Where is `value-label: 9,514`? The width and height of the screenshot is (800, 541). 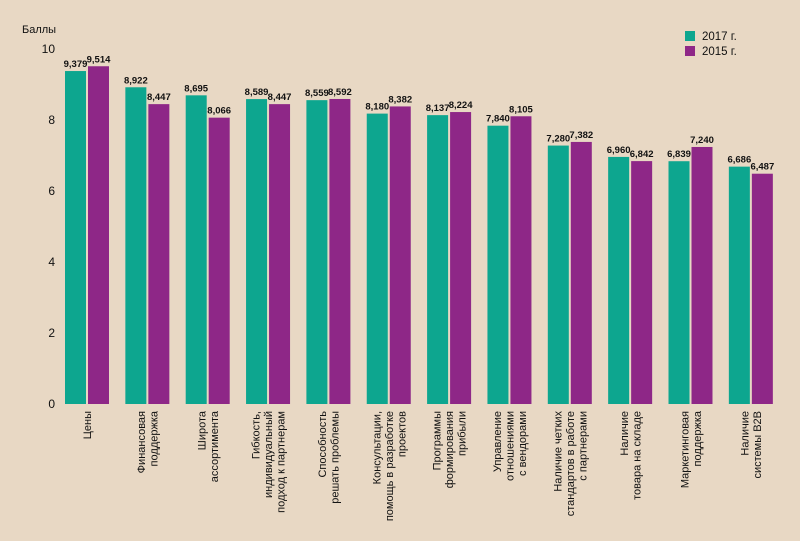
value-label: 9,514 is located at coordinates (99, 59).